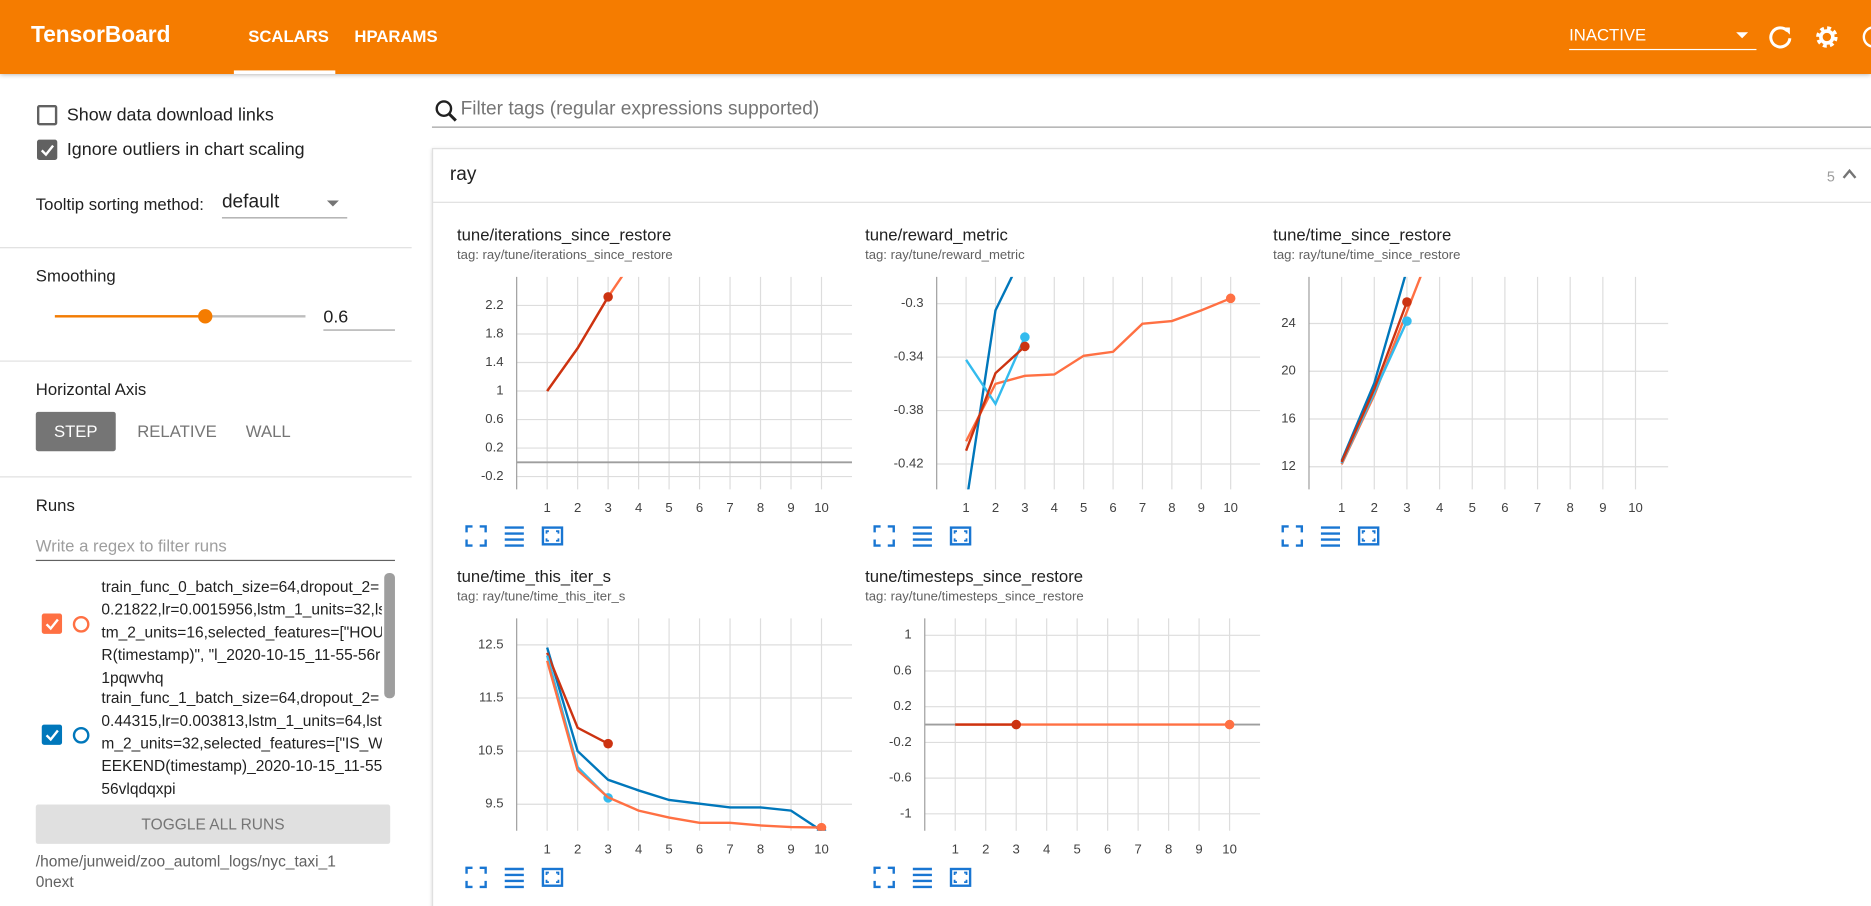  I want to click on tab: HPARAMS, so click(396, 36).